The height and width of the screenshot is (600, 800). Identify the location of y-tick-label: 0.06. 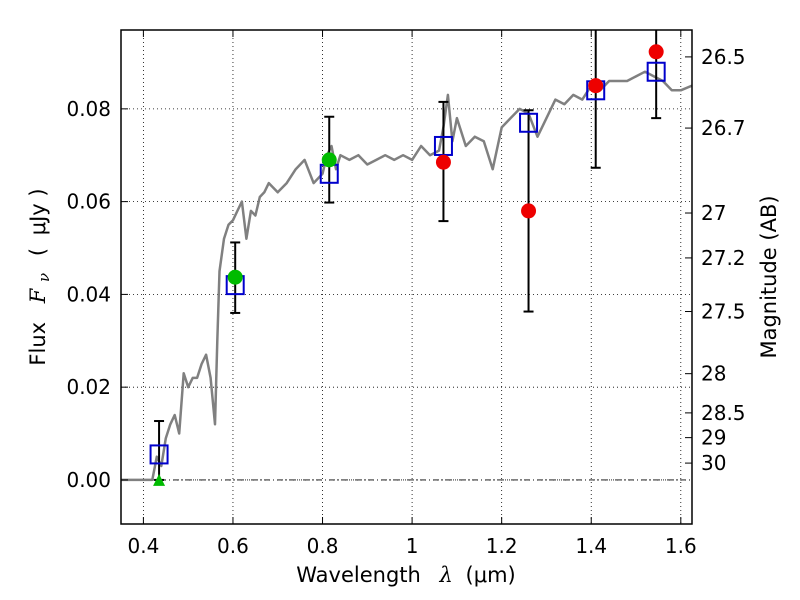
(88, 202).